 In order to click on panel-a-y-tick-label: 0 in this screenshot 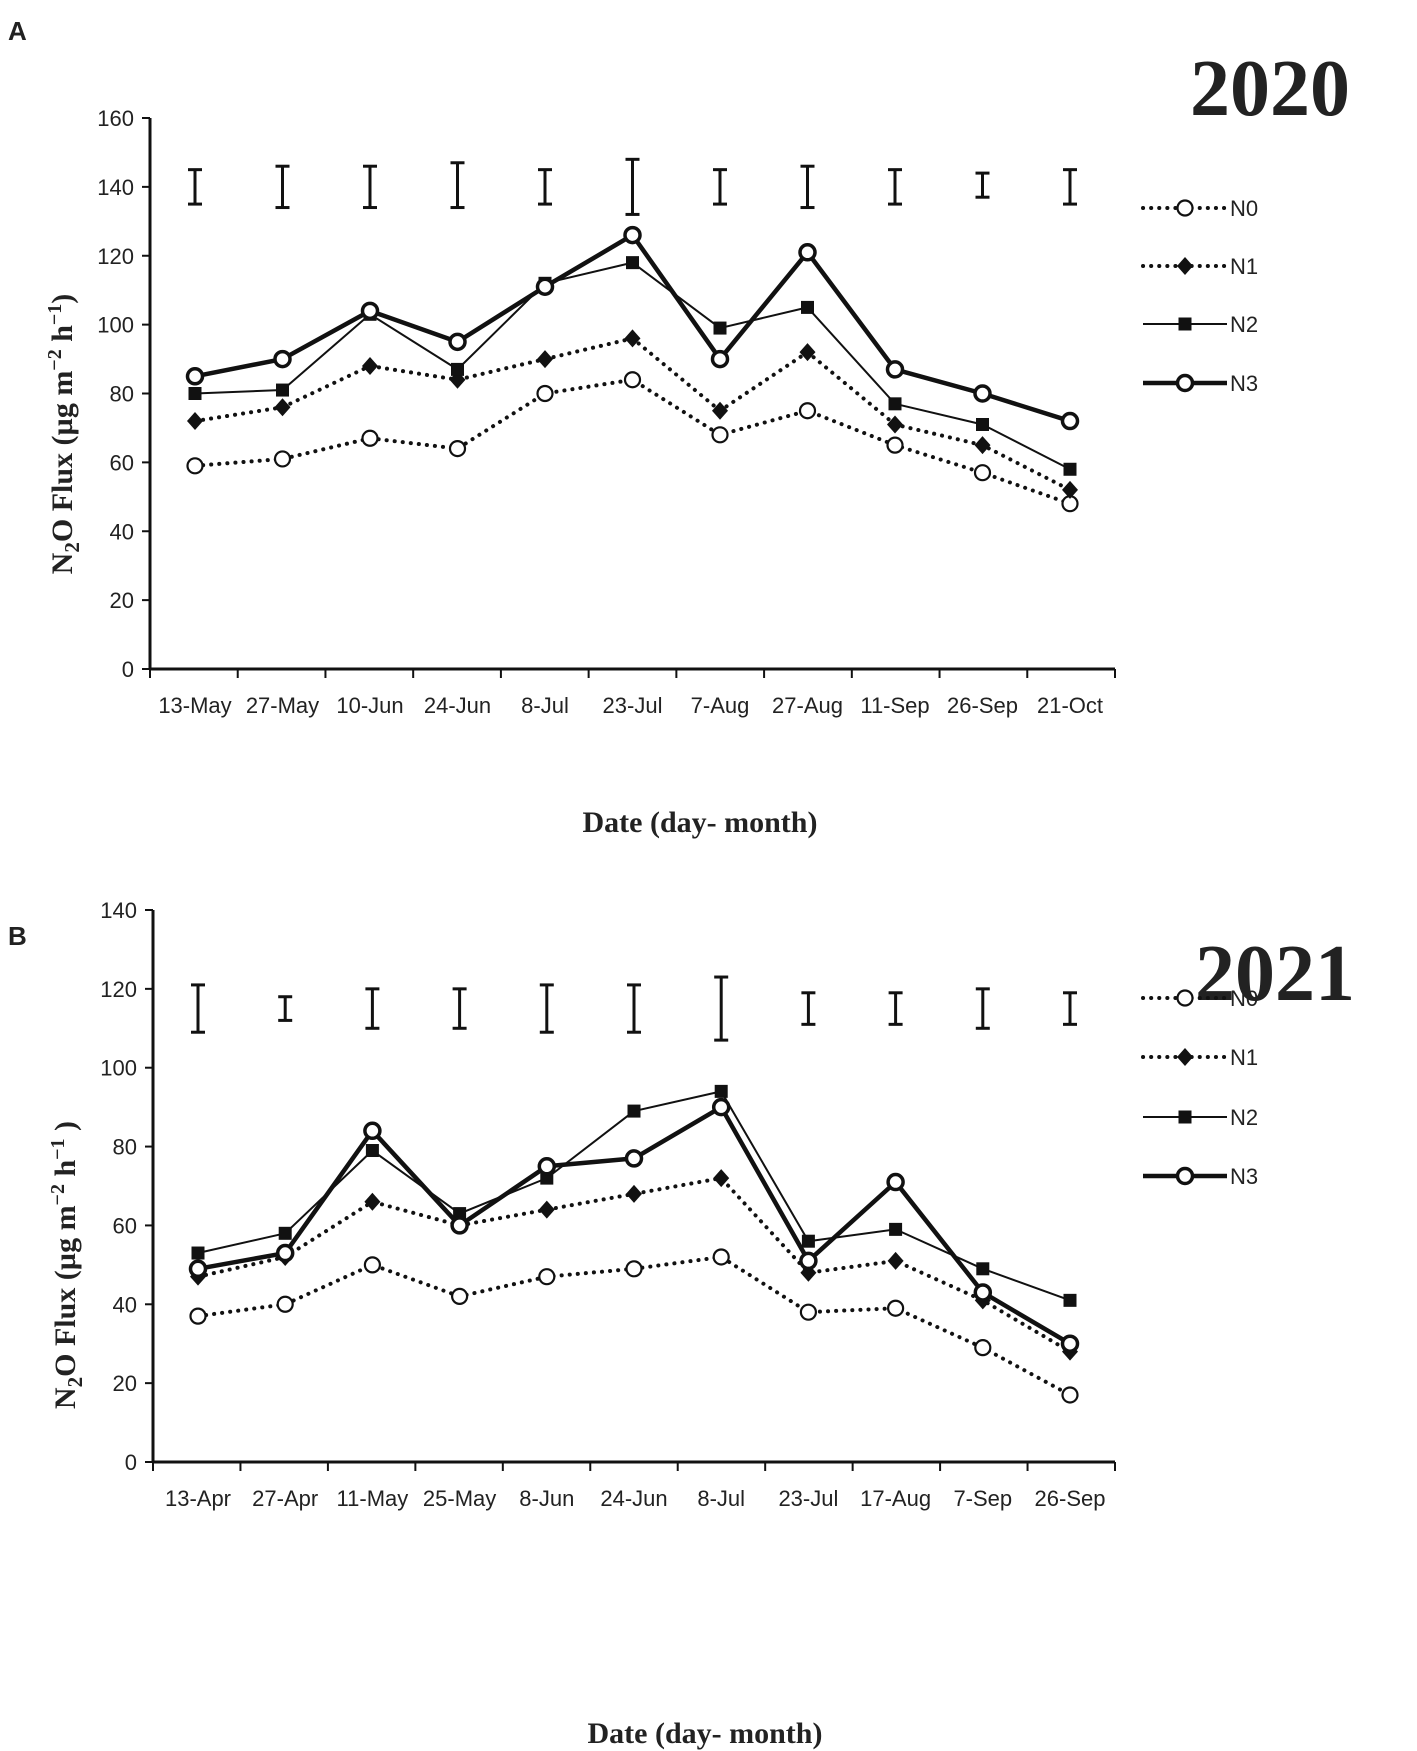, I will do `click(128, 669)`.